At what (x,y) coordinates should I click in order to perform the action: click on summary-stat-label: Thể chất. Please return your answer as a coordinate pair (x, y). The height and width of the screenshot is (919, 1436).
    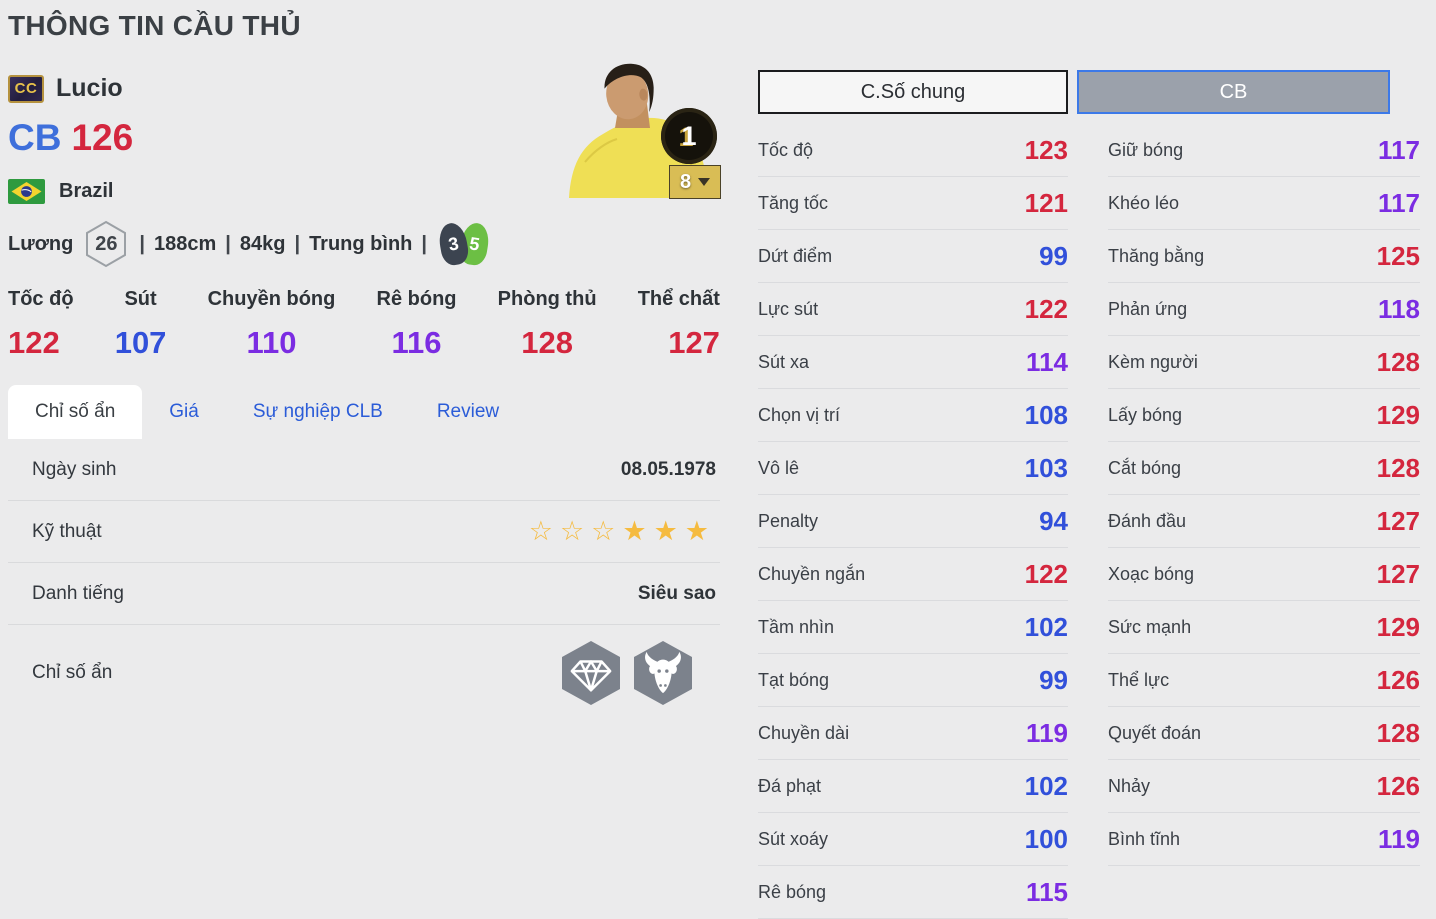
    Looking at the image, I should click on (678, 299).